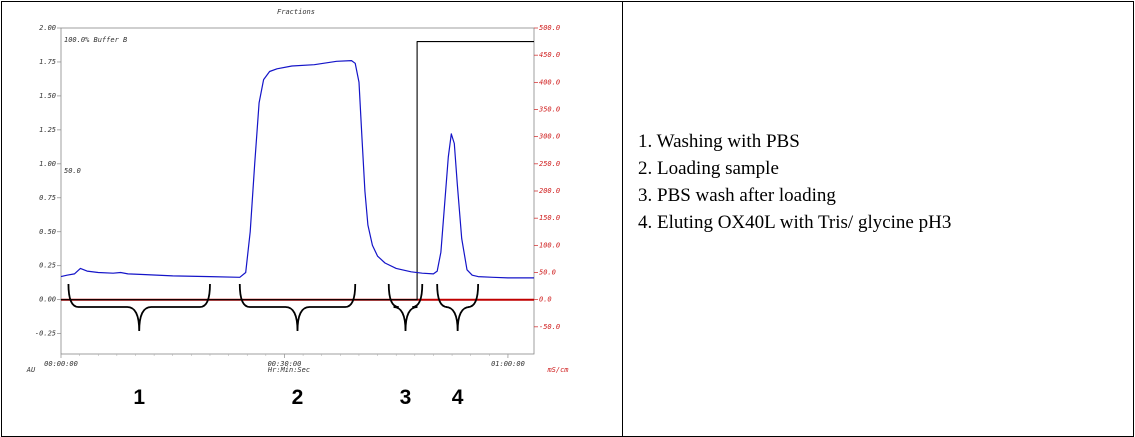 This screenshot has height=437, width=1135. What do you see at coordinates (47, 130) in the screenshot?
I see `y-left-tick-label: 1.25` at bounding box center [47, 130].